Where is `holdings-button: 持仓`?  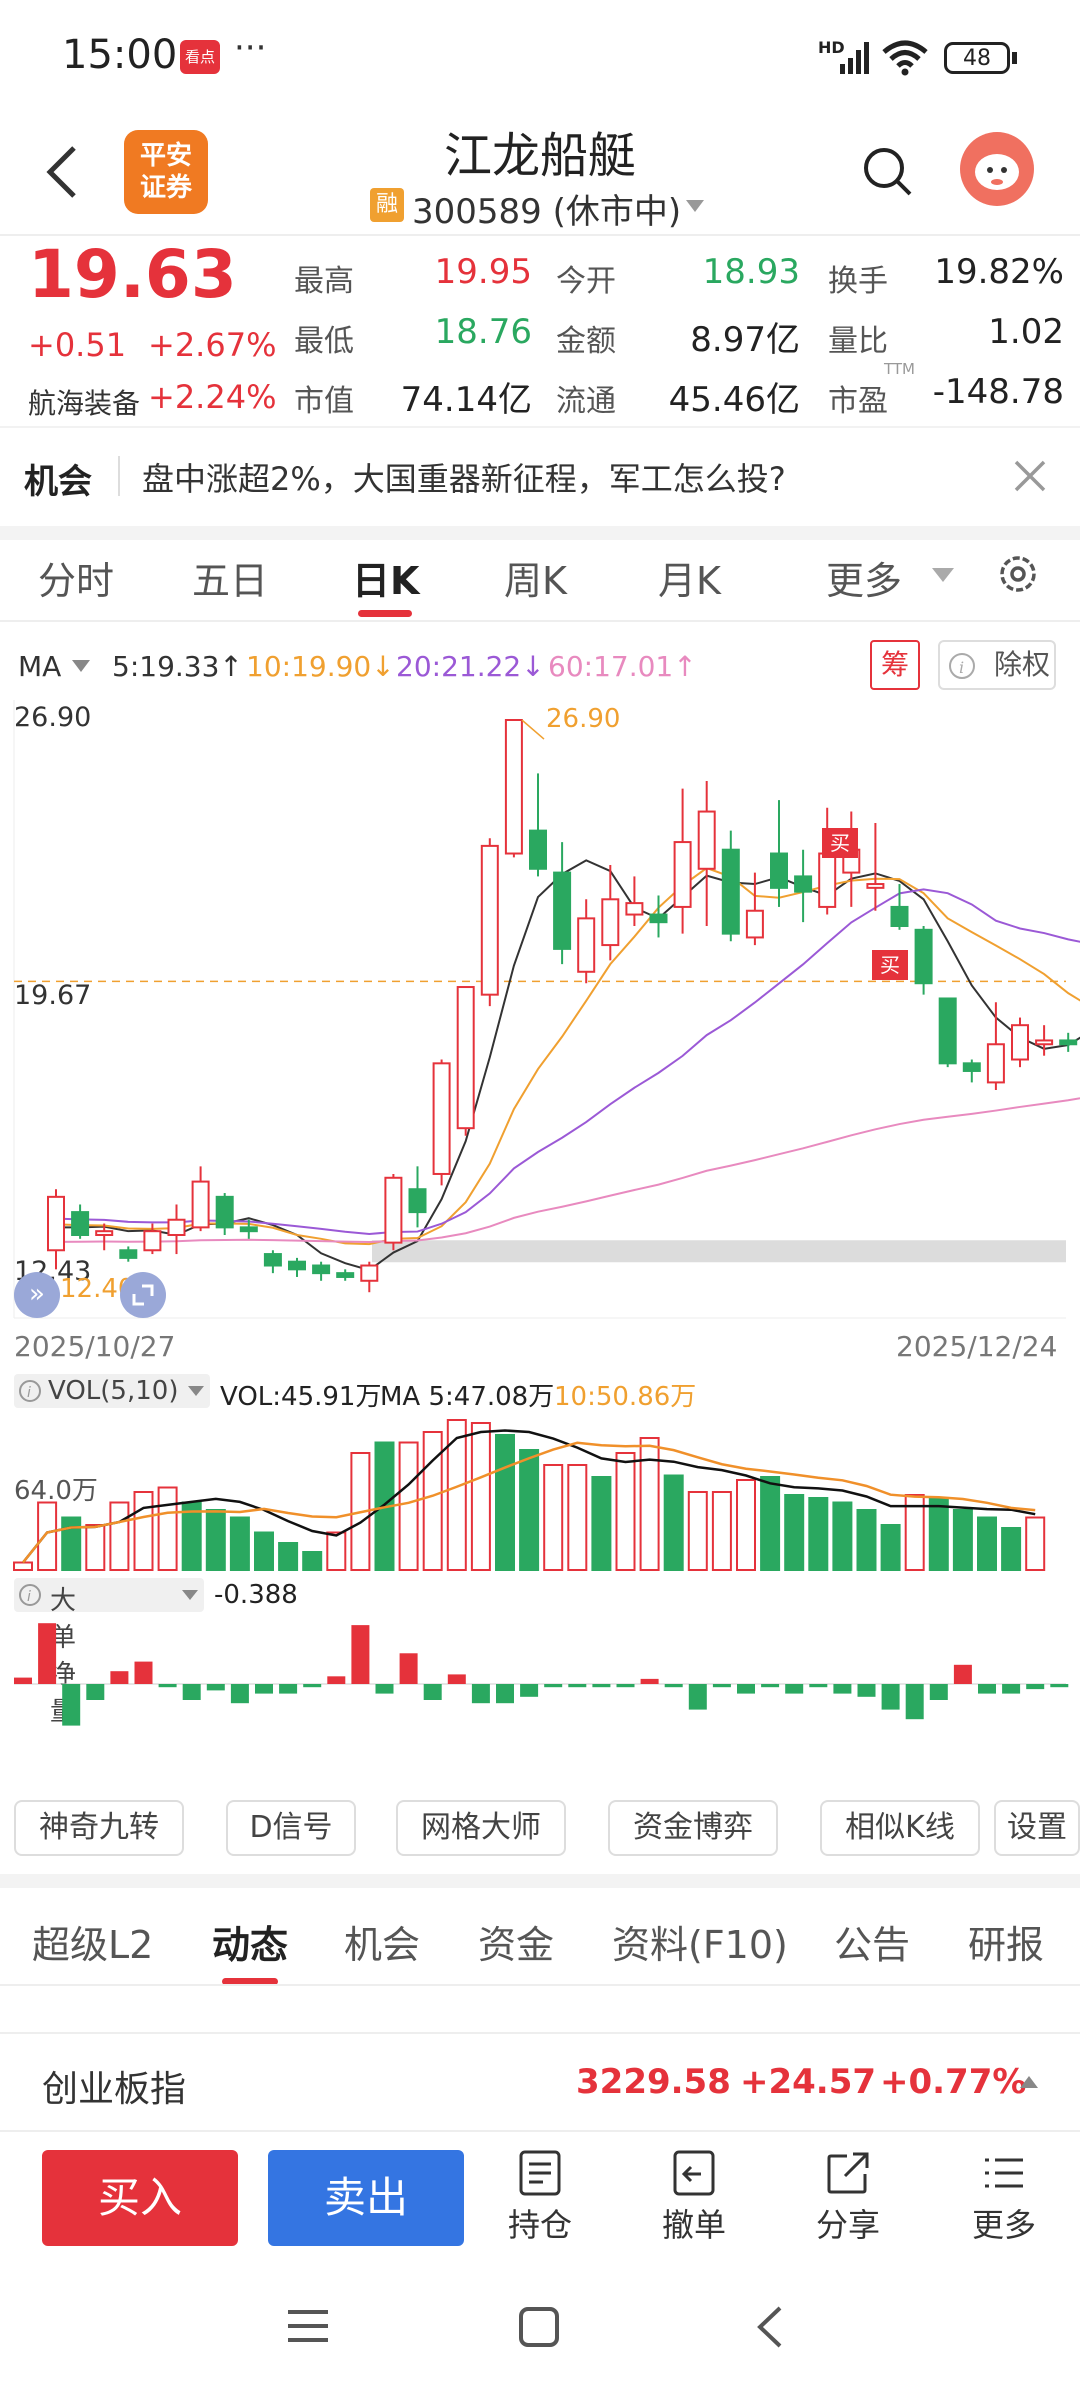
holdings-button: 持仓 is located at coordinates (540, 2205).